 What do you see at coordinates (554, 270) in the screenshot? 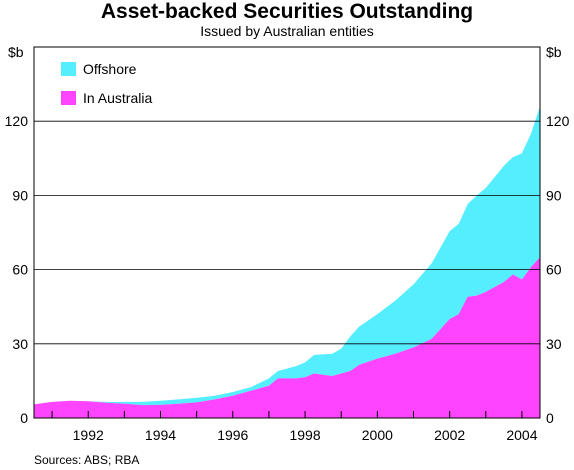
I see `y-tick-label-right: 60` at bounding box center [554, 270].